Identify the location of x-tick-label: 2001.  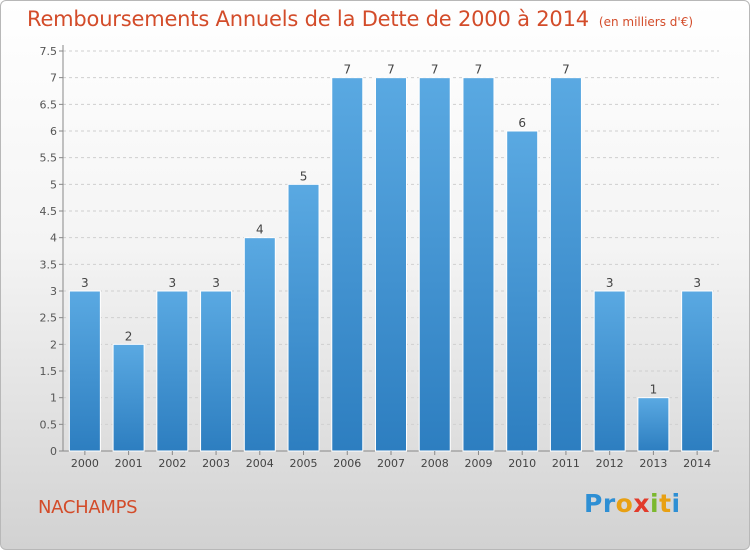
(129, 463).